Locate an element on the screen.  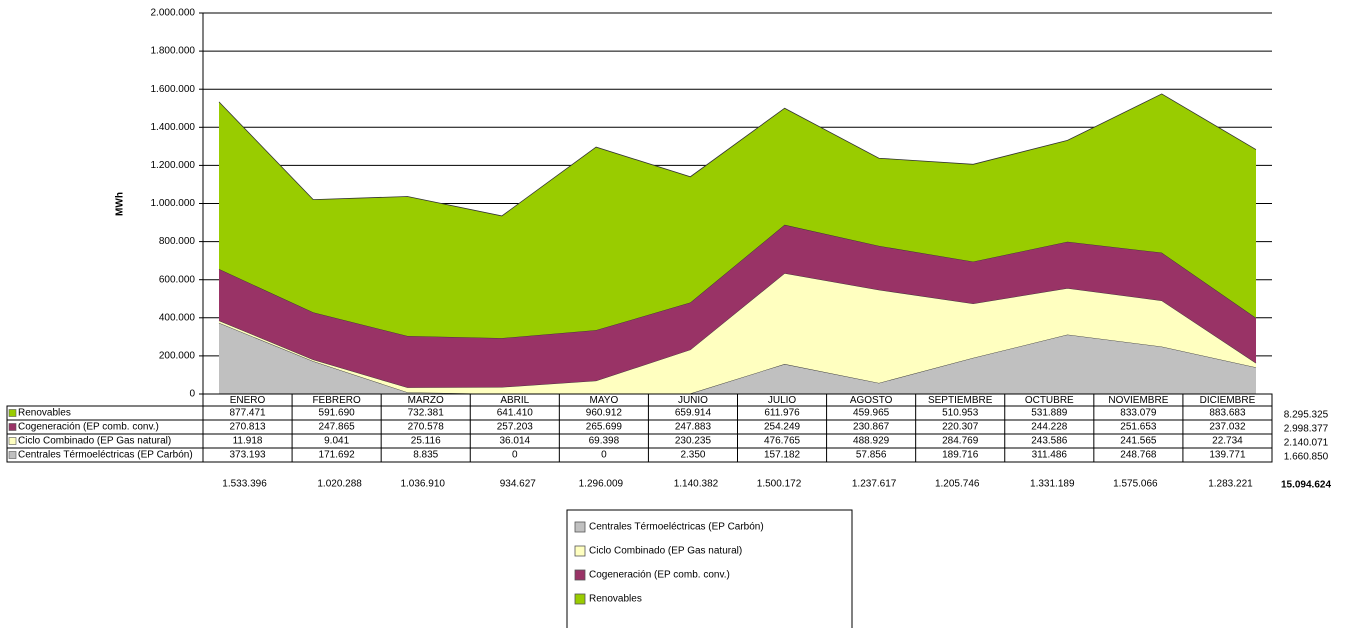
table-cell: 459.965 is located at coordinates (871, 413).